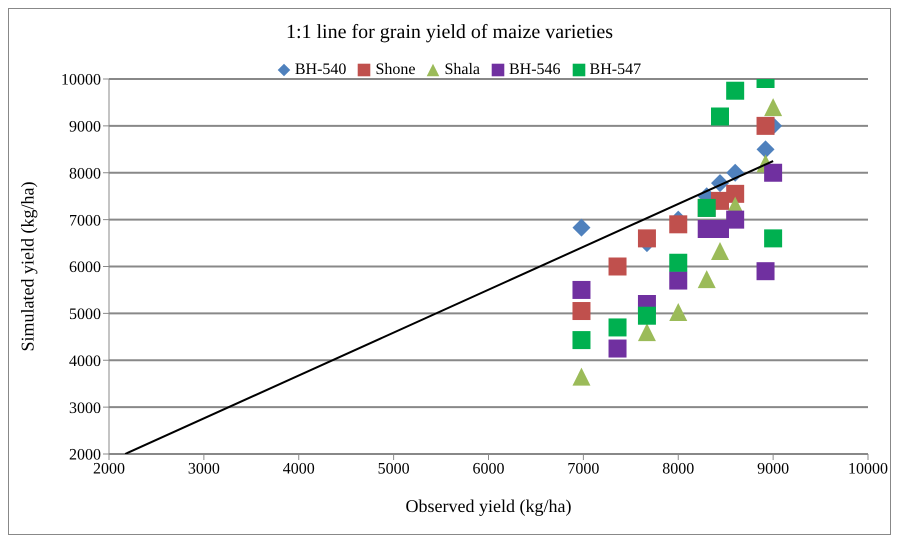 Image resolution: width=899 pixels, height=543 pixels. What do you see at coordinates (615, 70) in the screenshot?
I see `legend-label: BH-547` at bounding box center [615, 70].